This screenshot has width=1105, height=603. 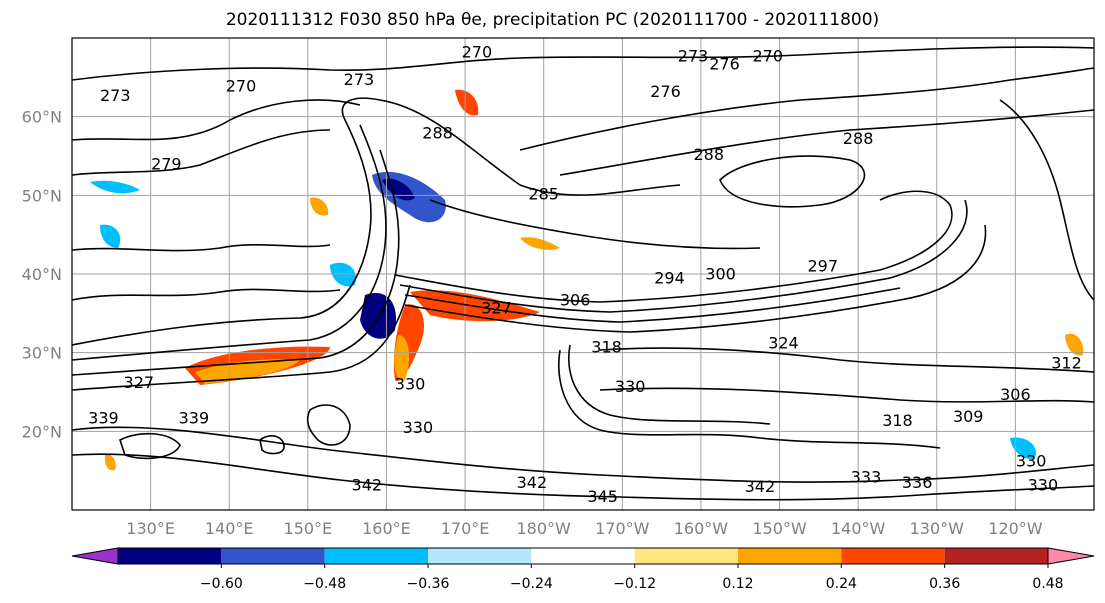 What do you see at coordinates (428, 584) in the screenshot?
I see `colorbar-tick-label: −0.36` at bounding box center [428, 584].